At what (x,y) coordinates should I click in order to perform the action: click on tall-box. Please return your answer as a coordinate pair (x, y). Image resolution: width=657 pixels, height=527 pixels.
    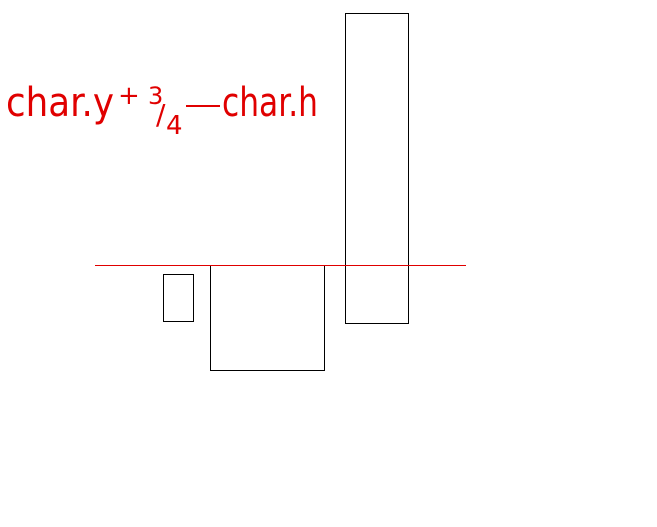
    Looking at the image, I should click on (377, 168).